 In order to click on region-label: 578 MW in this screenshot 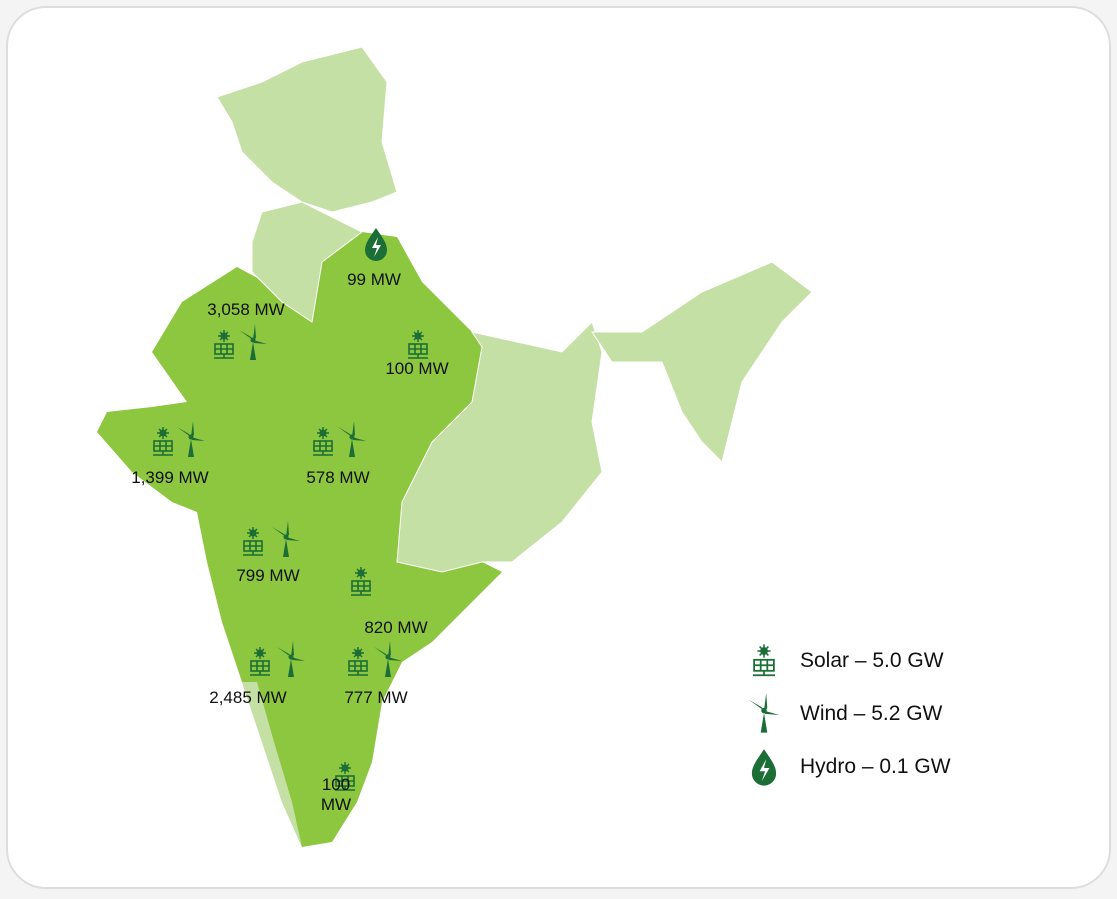, I will do `click(338, 477)`.